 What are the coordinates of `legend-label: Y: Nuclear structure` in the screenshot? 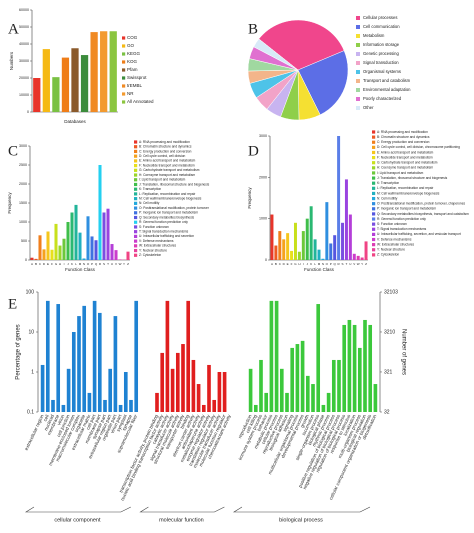 It's located at (391, 250).